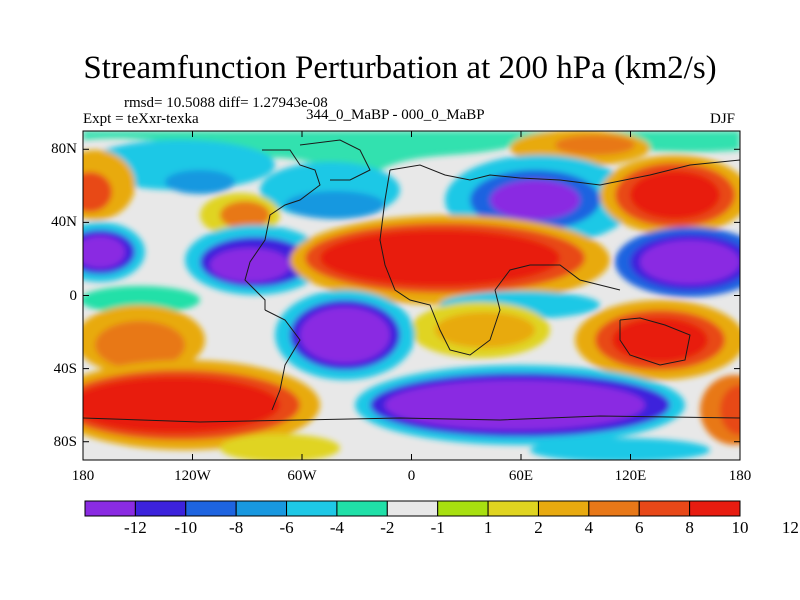  I want to click on colorbar-label: -2, so click(387, 527).